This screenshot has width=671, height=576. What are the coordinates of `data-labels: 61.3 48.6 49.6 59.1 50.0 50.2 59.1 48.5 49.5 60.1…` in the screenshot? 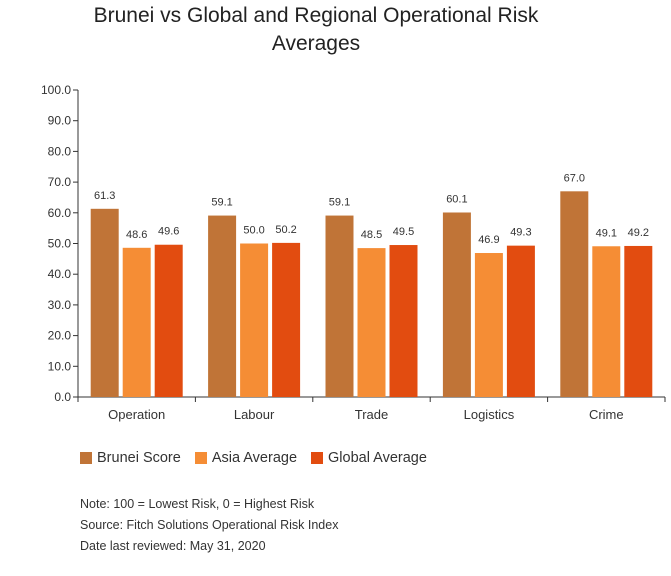 It's located at (371, 209).